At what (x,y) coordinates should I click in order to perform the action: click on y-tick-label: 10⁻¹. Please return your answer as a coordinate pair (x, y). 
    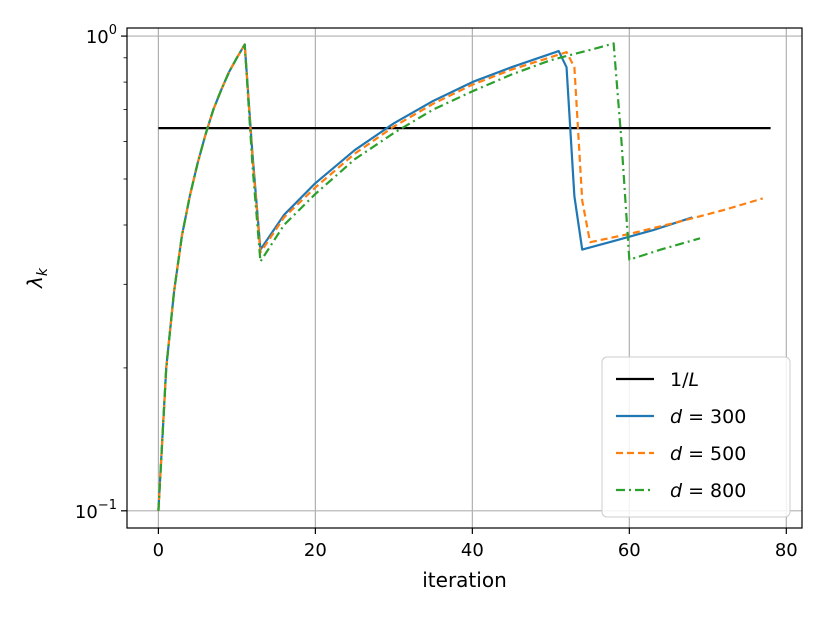
    Looking at the image, I should click on (96, 510).